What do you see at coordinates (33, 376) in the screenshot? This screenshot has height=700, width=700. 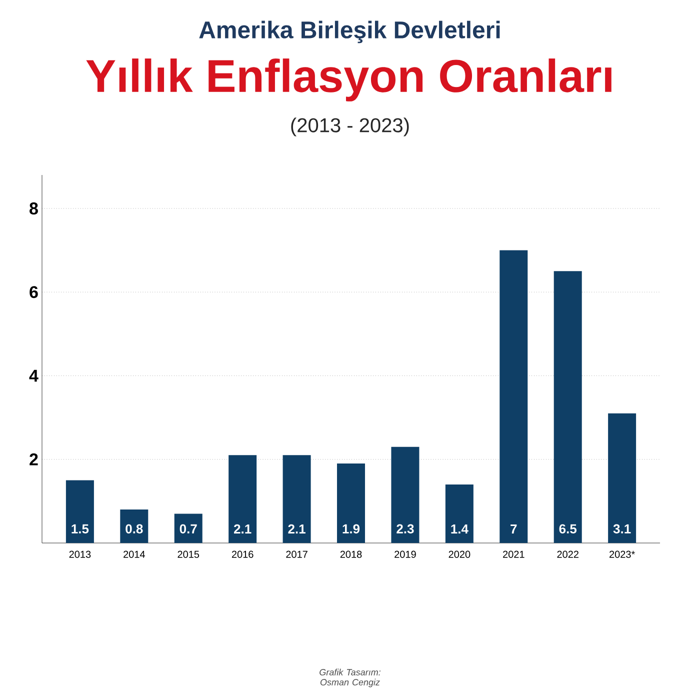 I see `y-tick-label: 4` at bounding box center [33, 376].